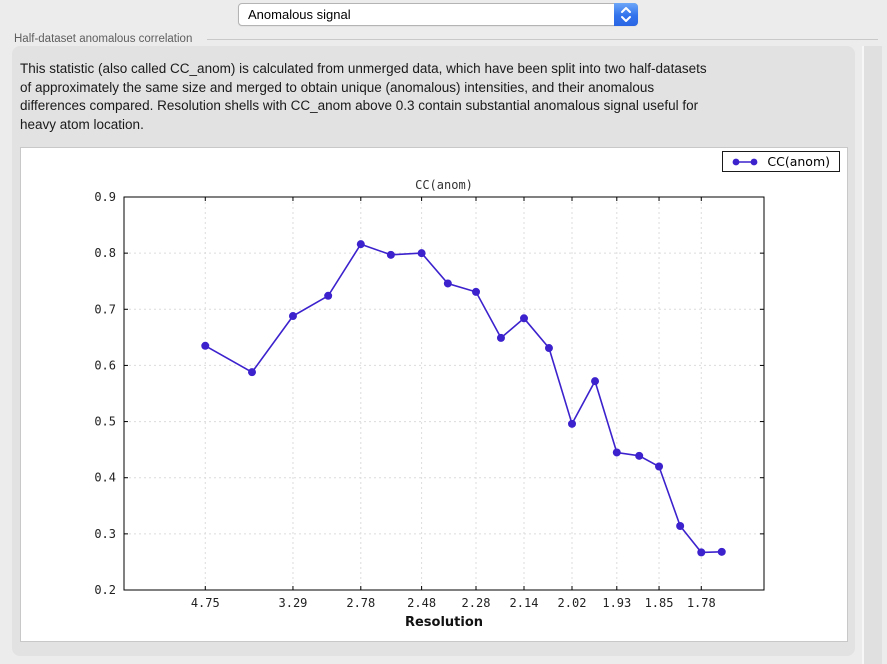 Image resolution: width=887 pixels, height=664 pixels. What do you see at coordinates (105, 309) in the screenshot?
I see `svg-text: 0.7` at bounding box center [105, 309].